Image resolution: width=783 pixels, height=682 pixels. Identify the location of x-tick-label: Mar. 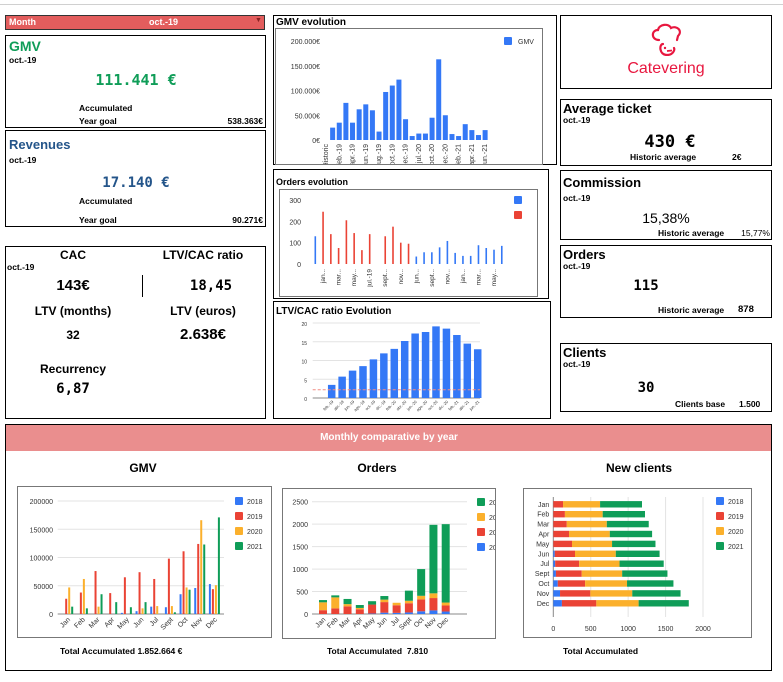
(345, 623).